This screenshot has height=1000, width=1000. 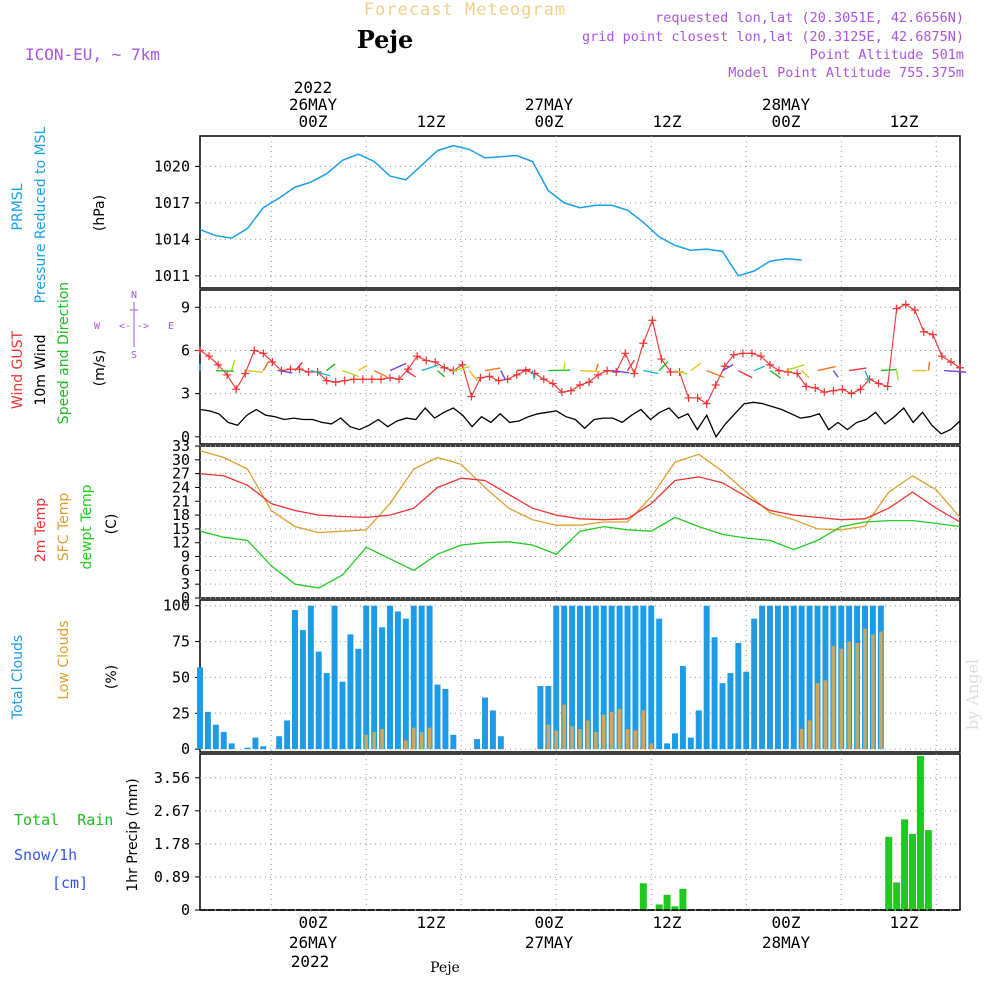 I want to click on y-tick-label: 24, so click(x=181, y=487).